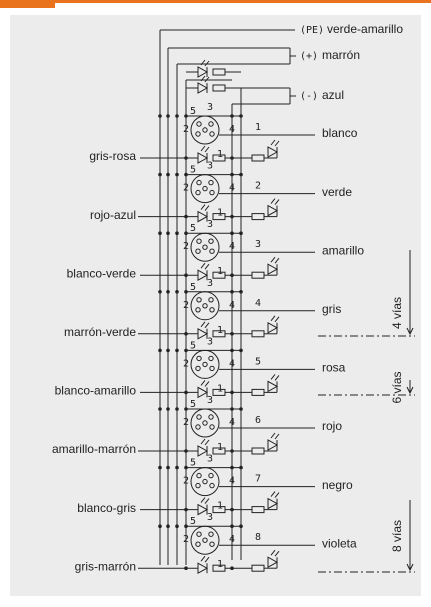 The height and width of the screenshot is (607, 431). What do you see at coordinates (332, 426) in the screenshot?
I see `output-label: rojo` at bounding box center [332, 426].